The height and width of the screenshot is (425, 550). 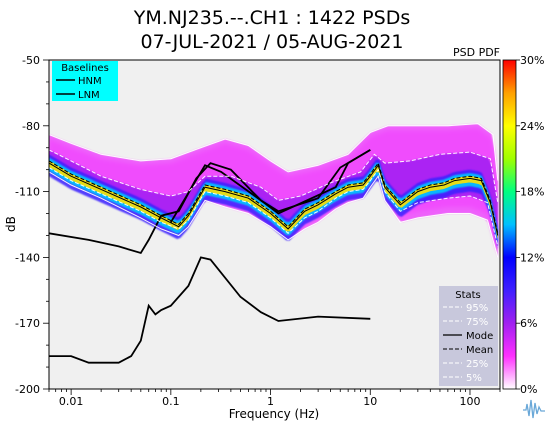 I want to click on baselines-legend: Baselines HNM LNM, so click(x=85, y=81).